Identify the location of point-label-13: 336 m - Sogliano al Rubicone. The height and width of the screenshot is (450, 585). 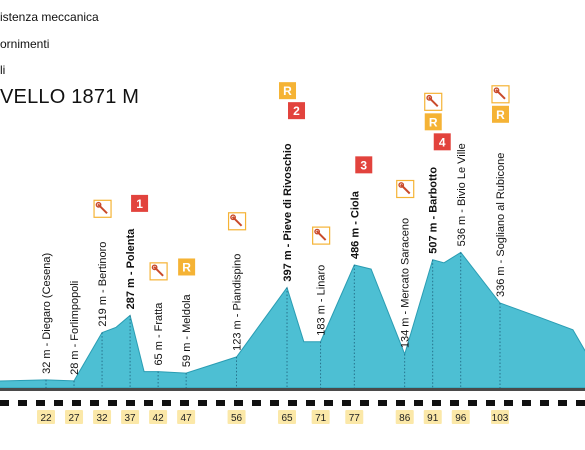
(501, 225).